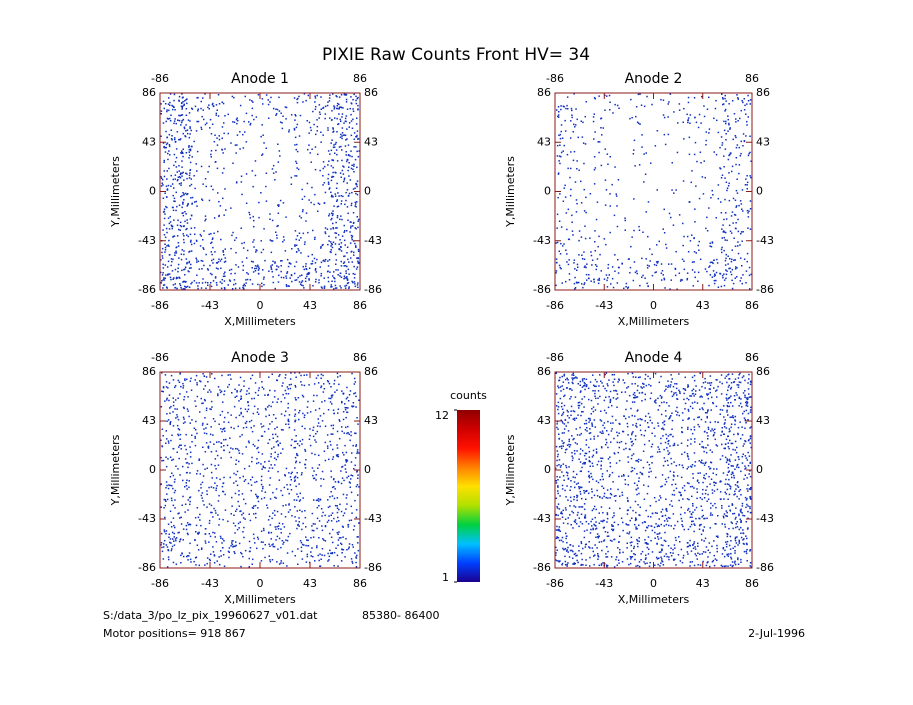 Image resolution: width=913 pixels, height=705 pixels. I want to click on panel-title: Anode 2, so click(654, 79).